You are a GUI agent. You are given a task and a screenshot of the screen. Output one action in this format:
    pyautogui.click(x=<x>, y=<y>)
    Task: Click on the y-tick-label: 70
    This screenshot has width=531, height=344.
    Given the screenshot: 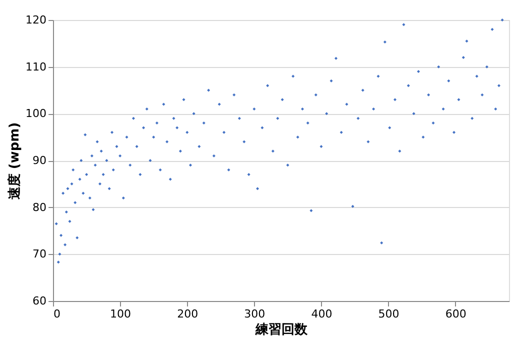 What is the action you would take?
    pyautogui.click(x=39, y=254)
    